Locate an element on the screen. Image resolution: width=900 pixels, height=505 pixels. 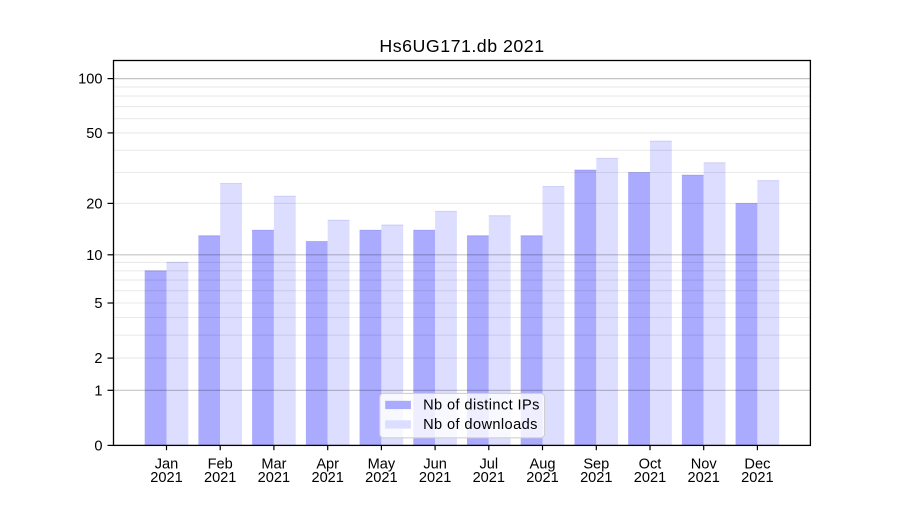
svg-text: 50 is located at coordinates (94, 134).